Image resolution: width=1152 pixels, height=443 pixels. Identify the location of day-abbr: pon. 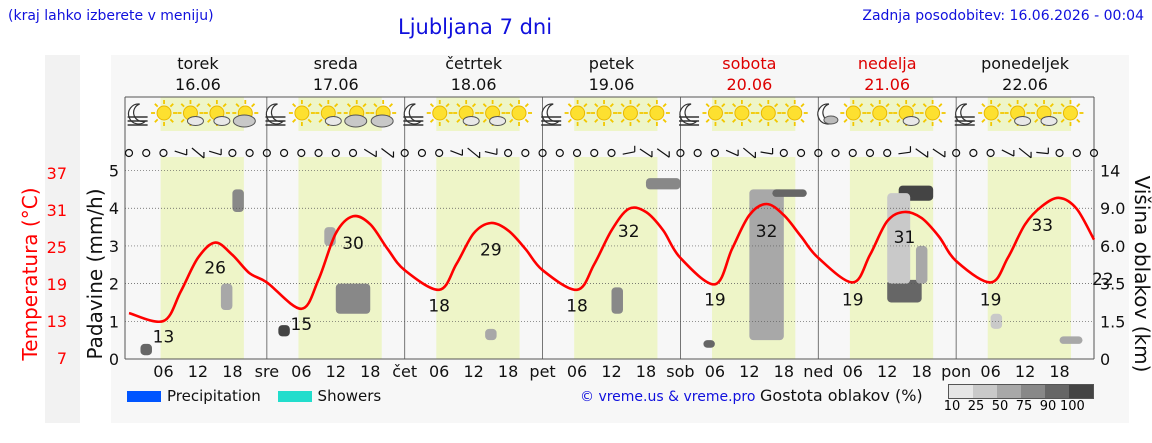
(956, 371).